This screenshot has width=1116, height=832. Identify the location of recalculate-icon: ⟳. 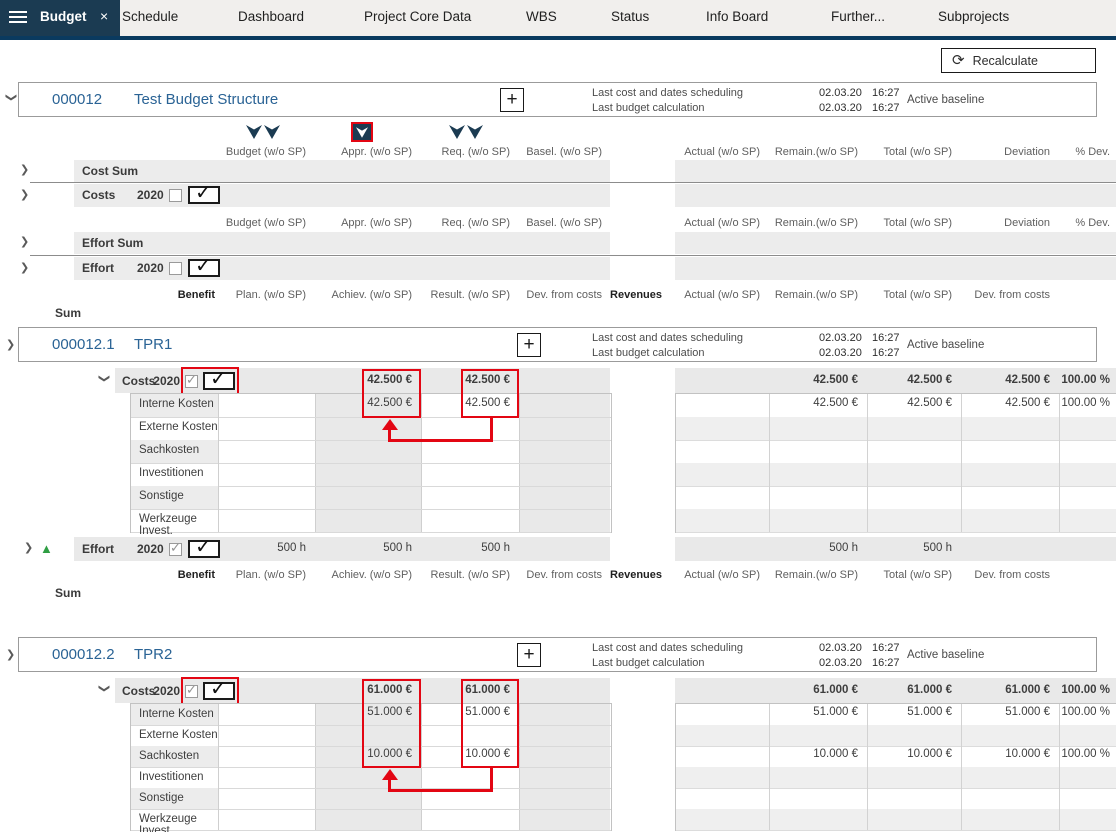
(958, 60).